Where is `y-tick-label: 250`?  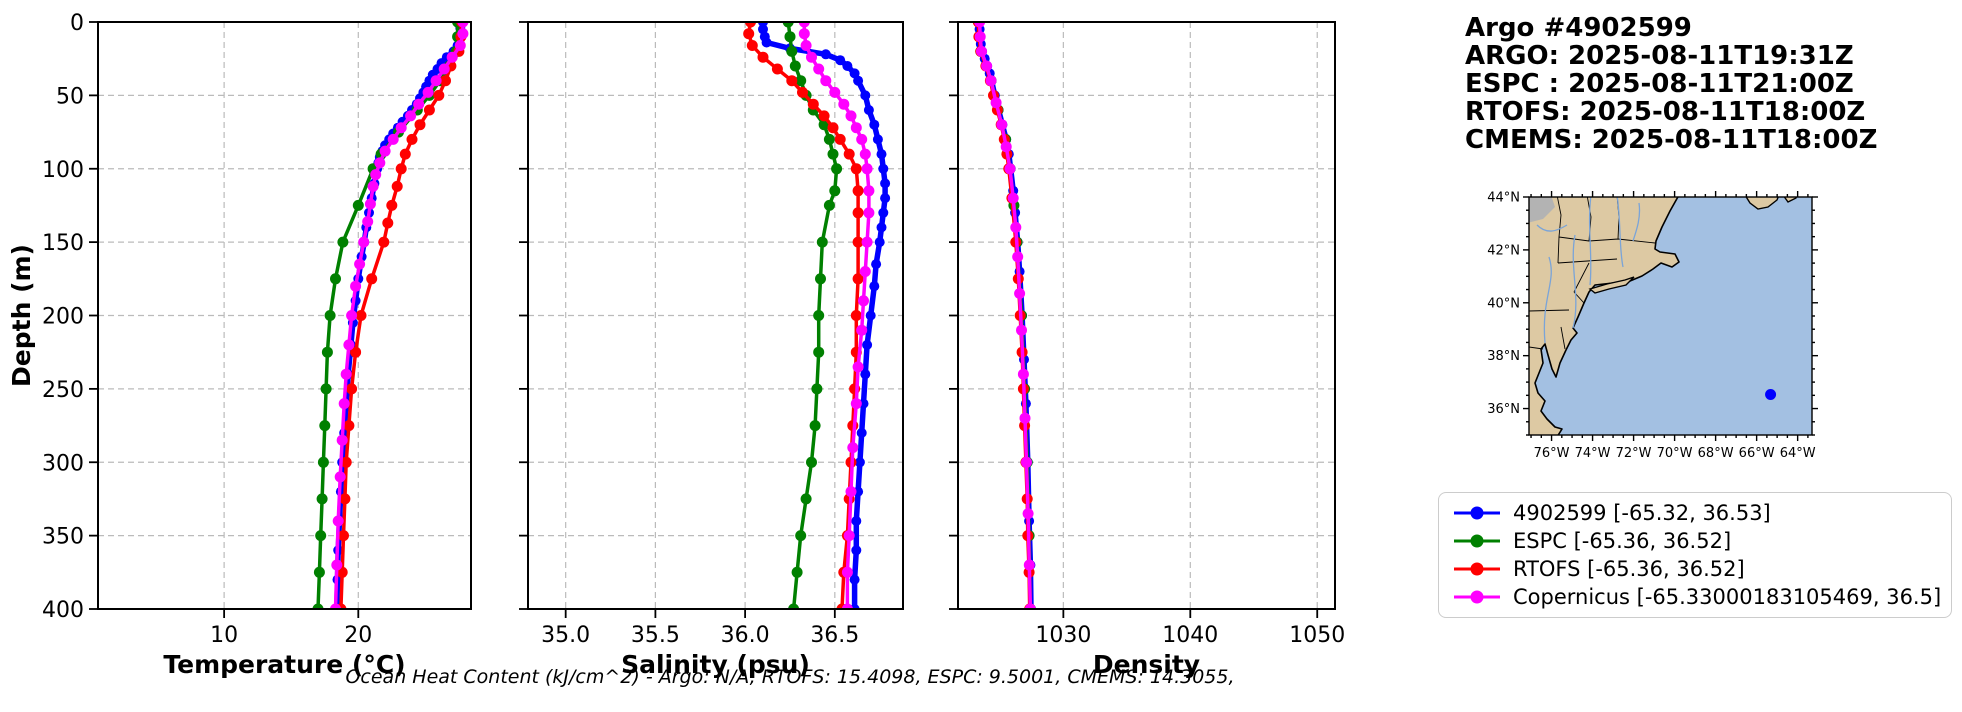
y-tick-label: 250 is located at coordinates (63, 390).